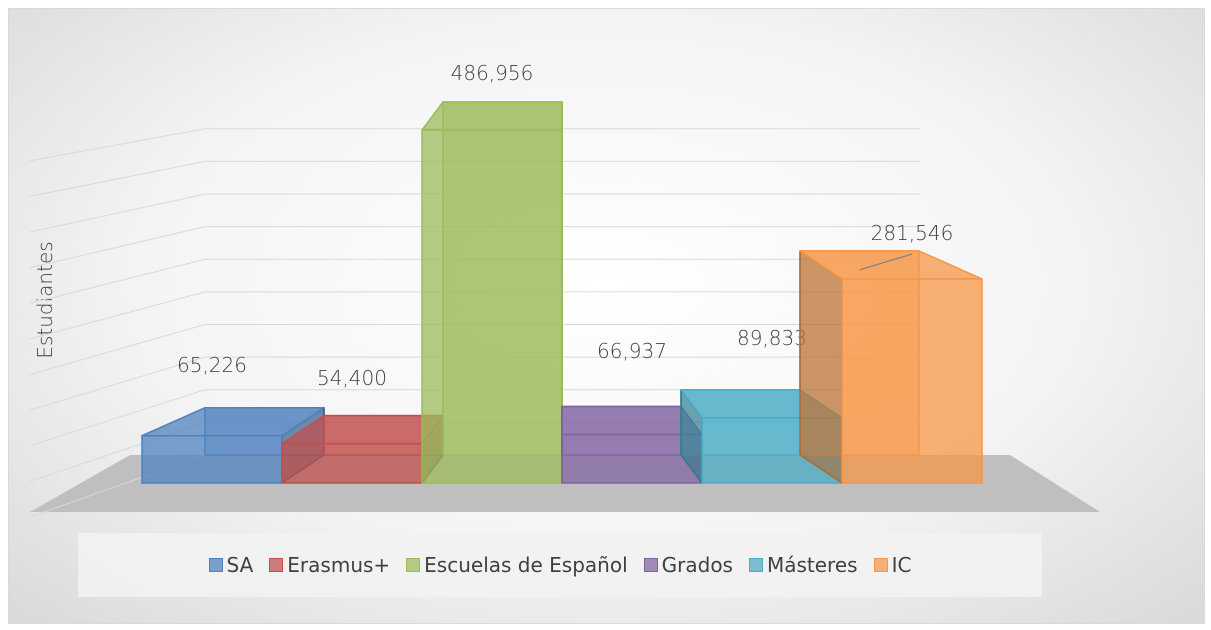 The width and height of the screenshot is (1211, 630). I want to click on legend-item: Erasmus+, so click(329, 565).